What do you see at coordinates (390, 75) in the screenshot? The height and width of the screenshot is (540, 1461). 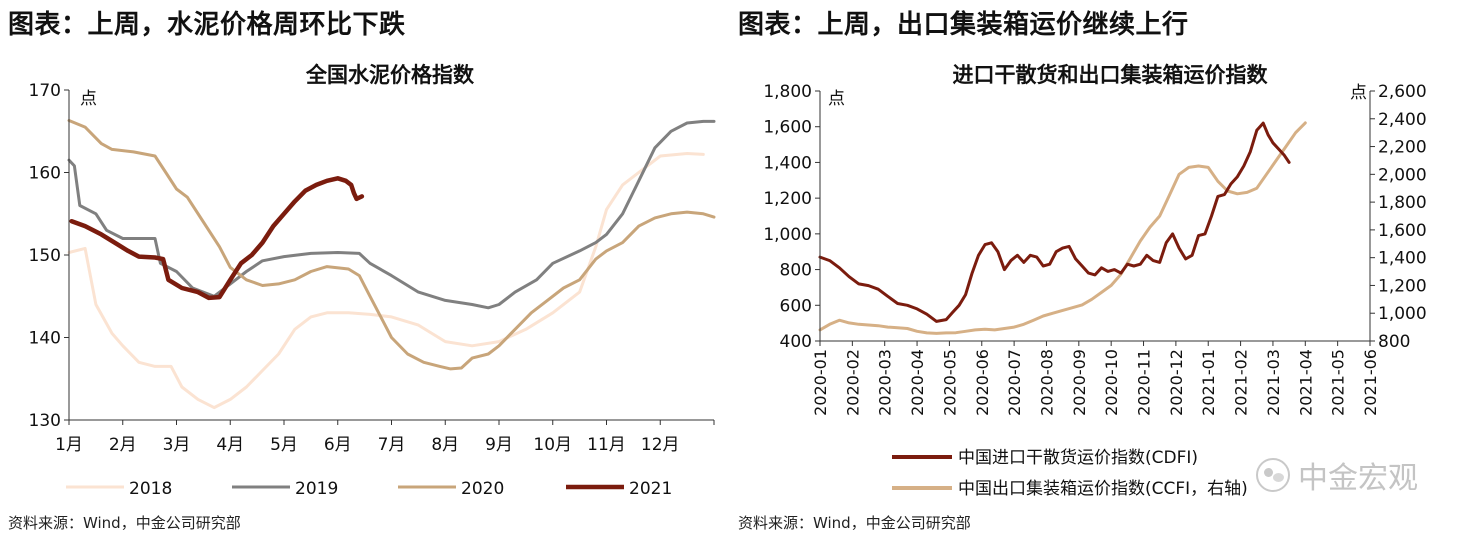 I see `chart-title: 全国水泥价格指数` at bounding box center [390, 75].